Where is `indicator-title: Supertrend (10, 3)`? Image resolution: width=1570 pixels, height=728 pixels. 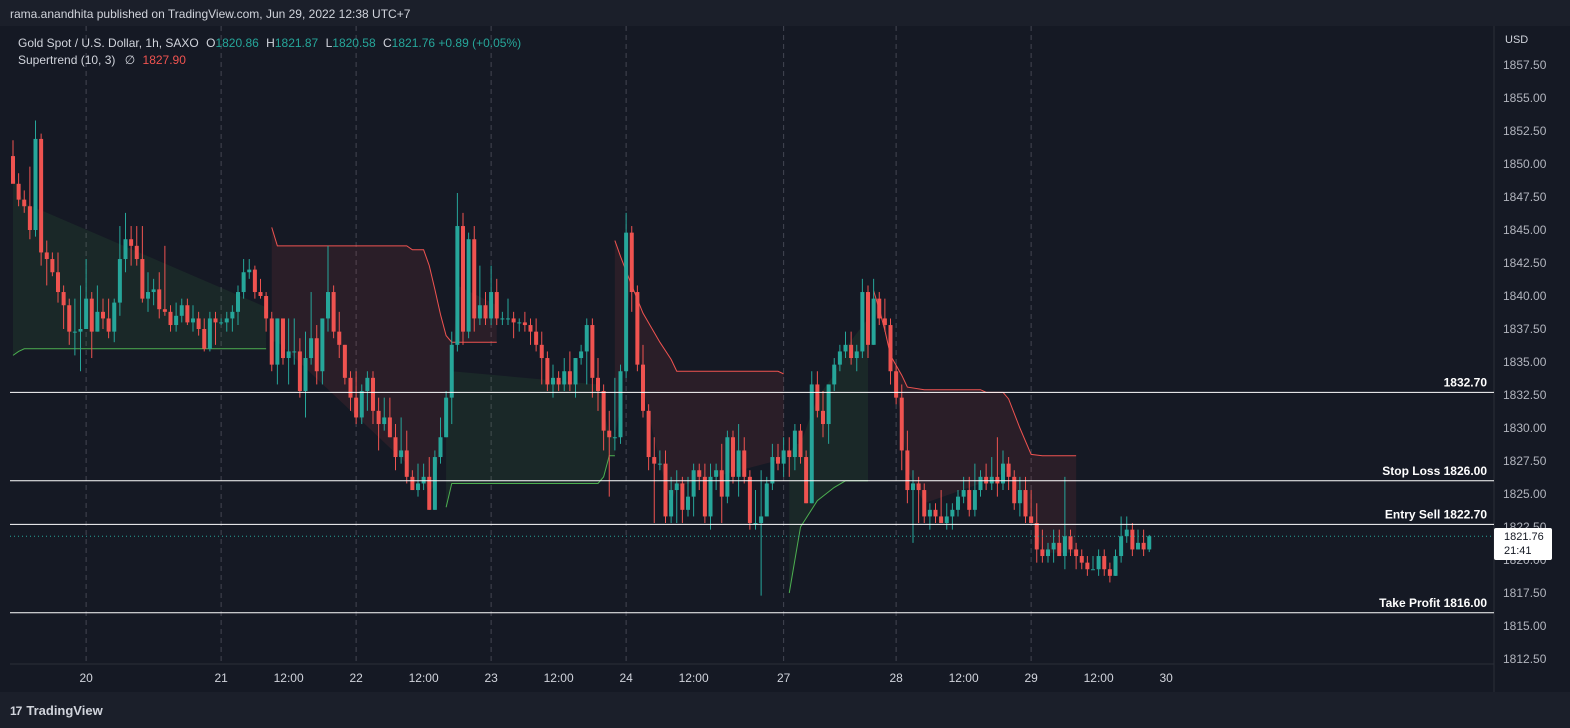
indicator-title: Supertrend (10, 3) is located at coordinates (67, 60).